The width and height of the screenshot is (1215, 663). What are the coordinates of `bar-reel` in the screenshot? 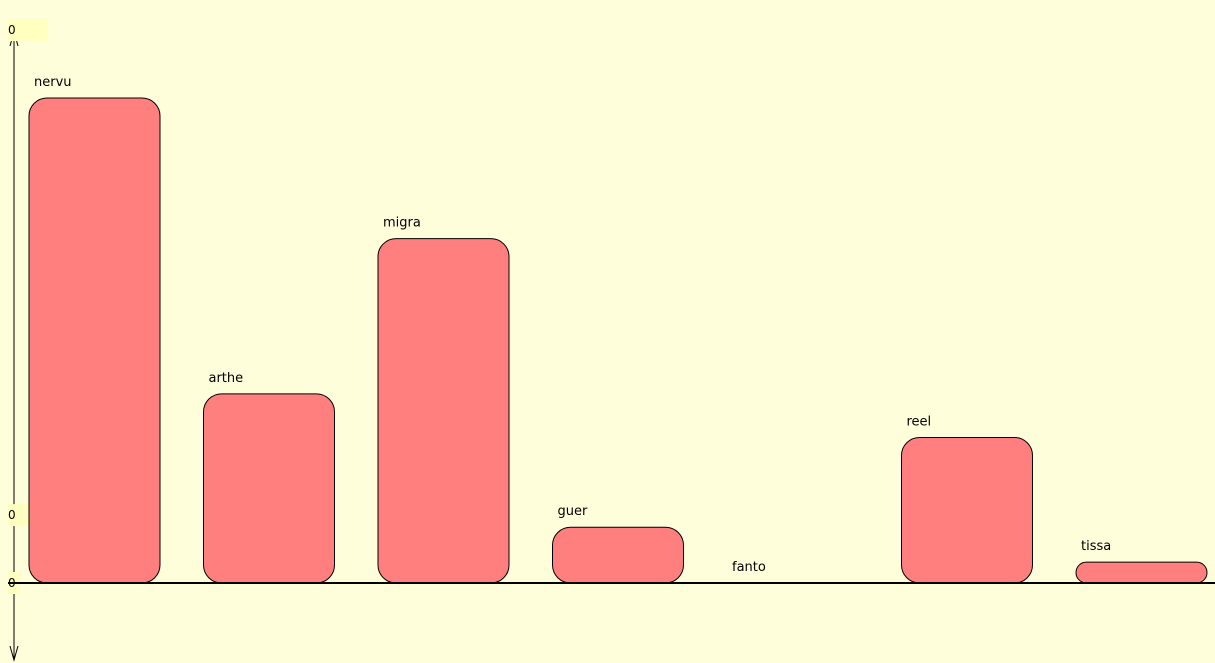 It's located at (967, 510).